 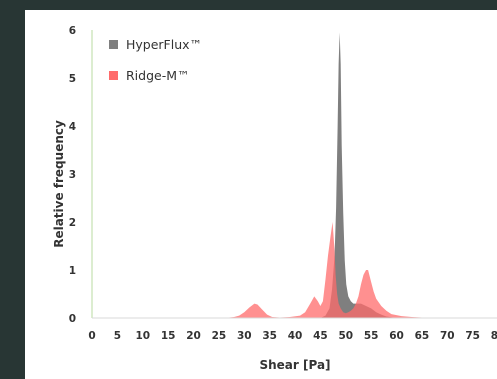 I want to click on series-area-hyperflux, so click(x=358, y=175).